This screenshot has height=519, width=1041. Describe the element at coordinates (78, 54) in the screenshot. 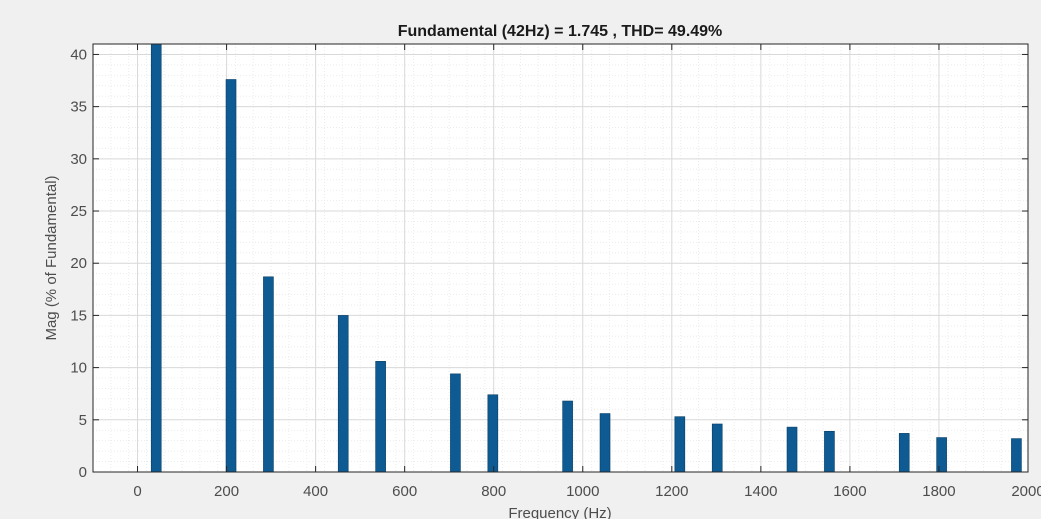

I see `y-tick-label: 40` at that location.